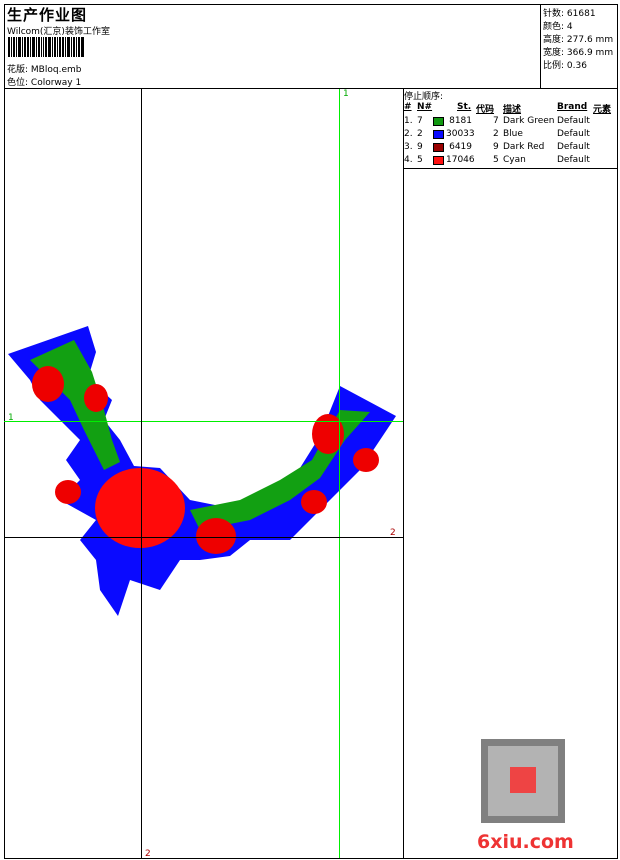 This screenshot has height=860, width=620. I want to click on row-desc: Dark Green, so click(529, 121).